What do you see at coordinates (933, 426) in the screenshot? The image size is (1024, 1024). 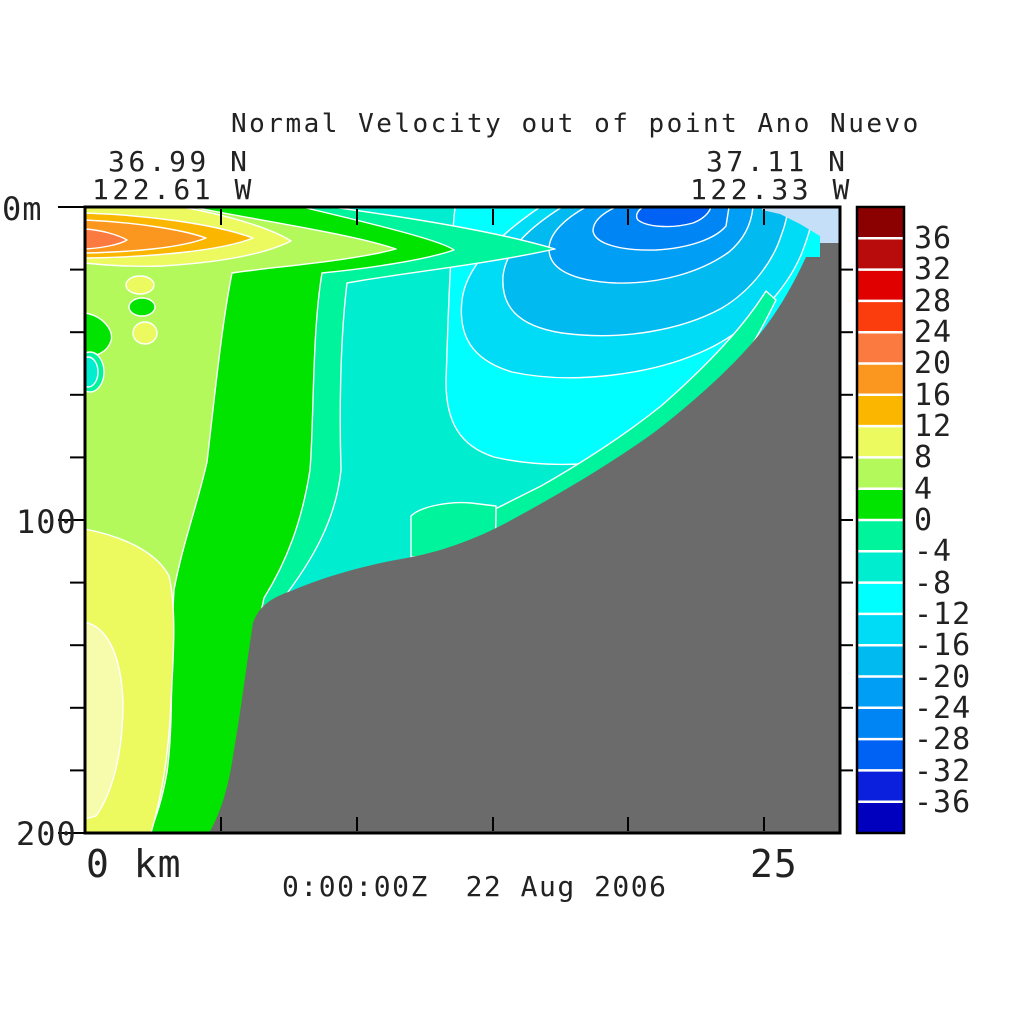 I see `colorbar-label-12: 12` at bounding box center [933, 426].